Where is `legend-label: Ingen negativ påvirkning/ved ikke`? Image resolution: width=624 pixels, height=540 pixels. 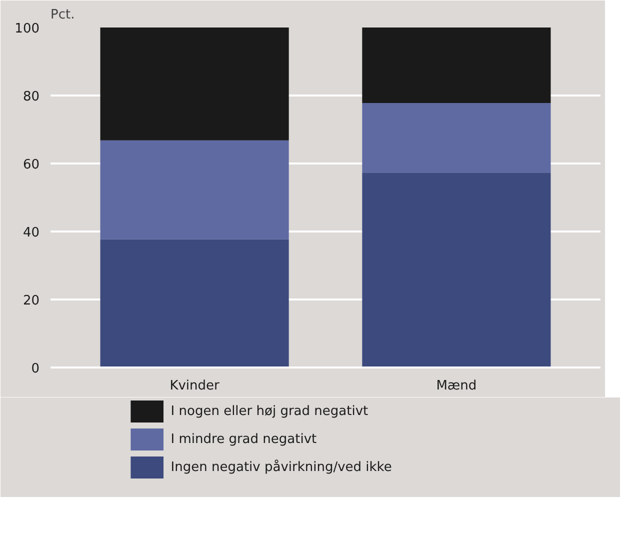
legend-label: Ingen negativ påvirkning/ved ikke is located at coordinates (281, 467).